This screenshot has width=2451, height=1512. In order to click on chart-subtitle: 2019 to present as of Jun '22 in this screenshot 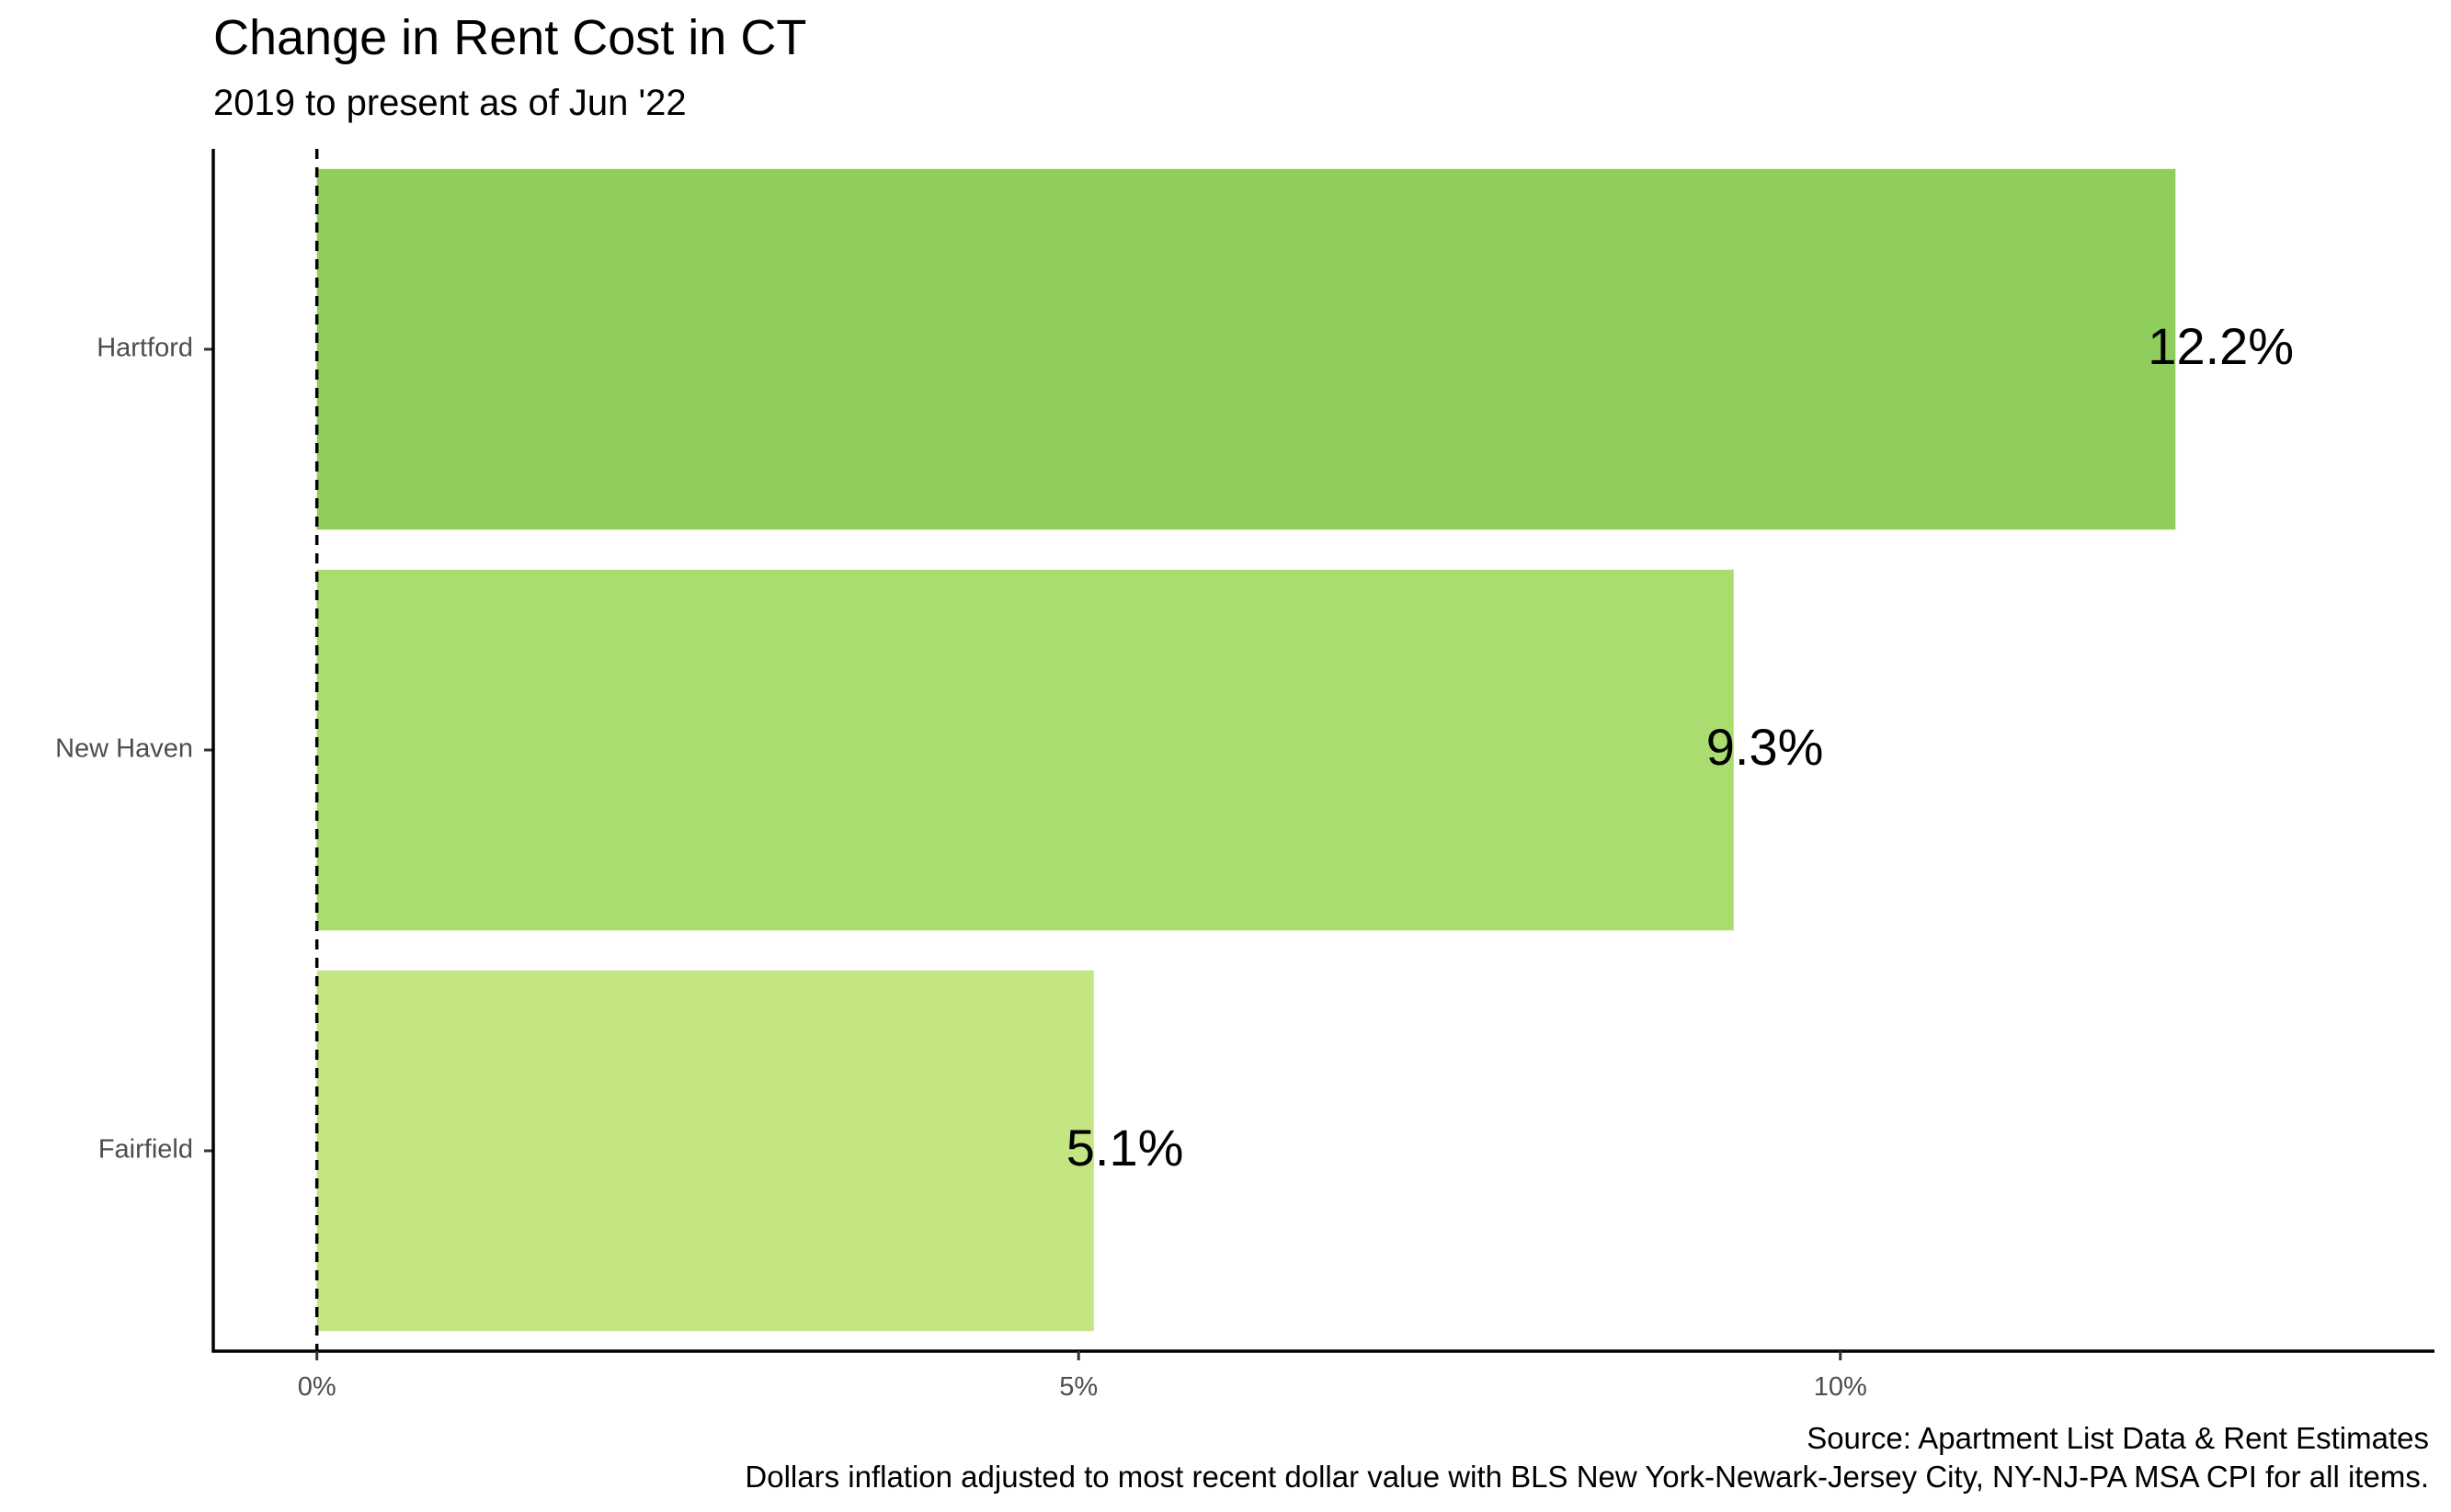, I will do `click(450, 103)`.